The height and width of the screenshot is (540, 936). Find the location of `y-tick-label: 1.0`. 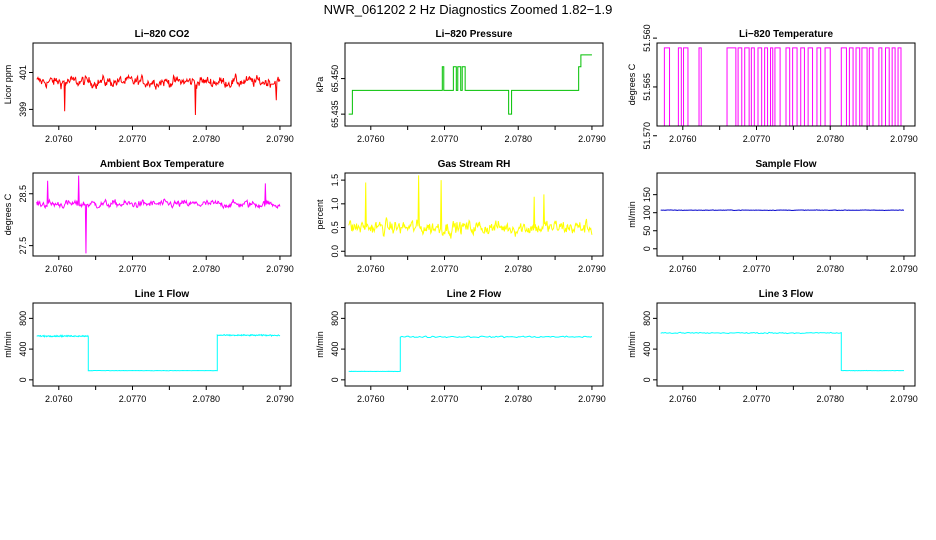

y-tick-label: 1.0 is located at coordinates (335, 204).